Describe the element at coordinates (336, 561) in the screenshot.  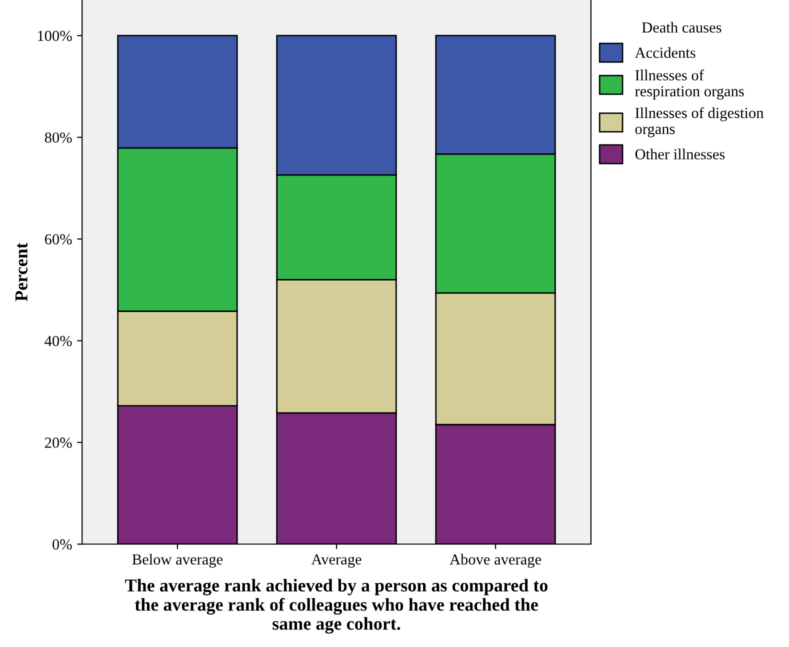
I see `x-tick-label: Average` at that location.